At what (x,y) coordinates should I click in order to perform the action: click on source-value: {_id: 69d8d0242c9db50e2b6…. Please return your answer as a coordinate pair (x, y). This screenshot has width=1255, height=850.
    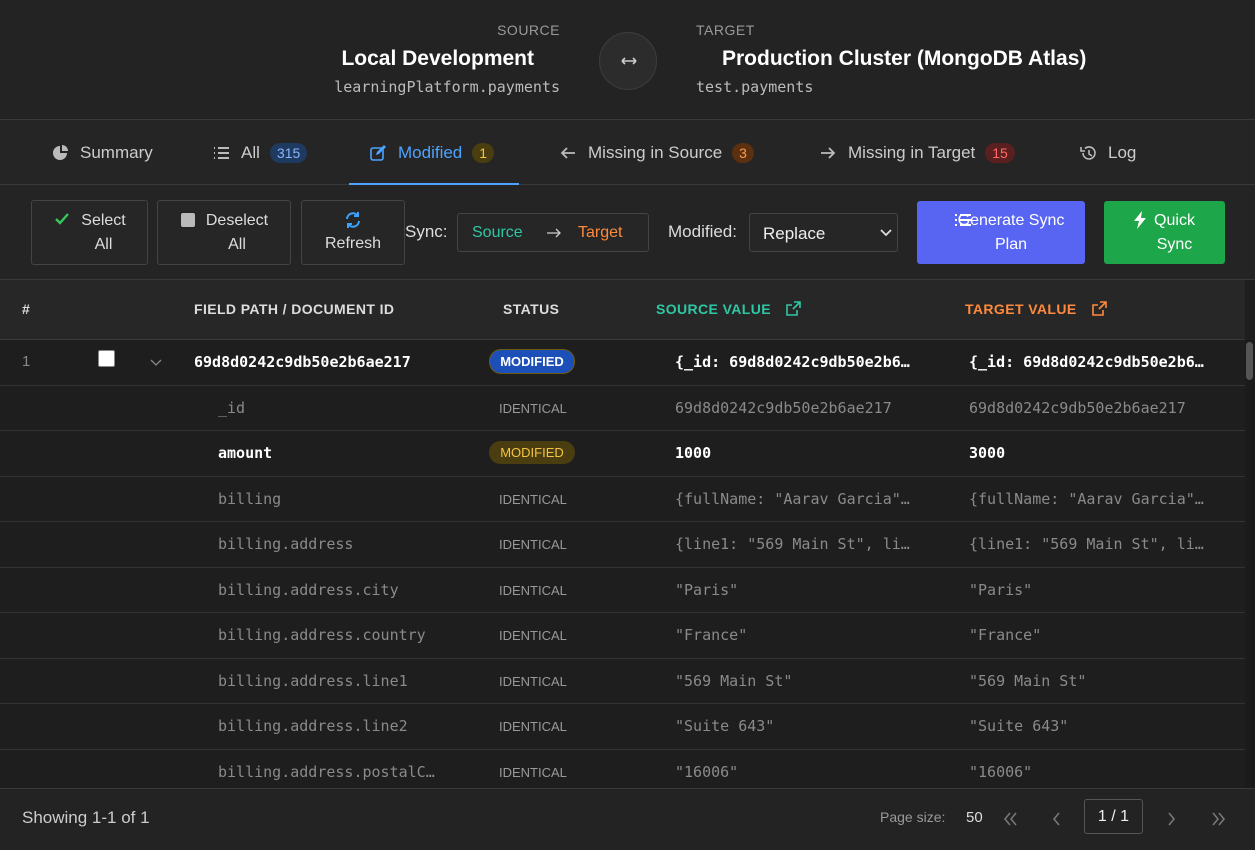
    Looking at the image, I should click on (792, 362).